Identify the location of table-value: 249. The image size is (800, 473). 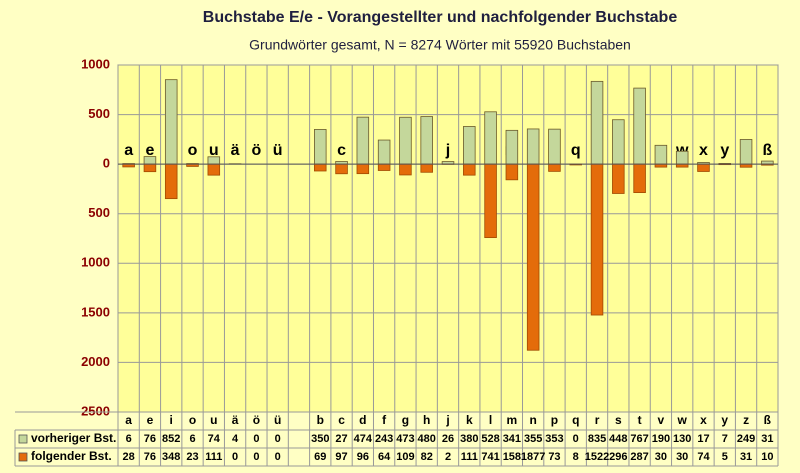
(746, 439).